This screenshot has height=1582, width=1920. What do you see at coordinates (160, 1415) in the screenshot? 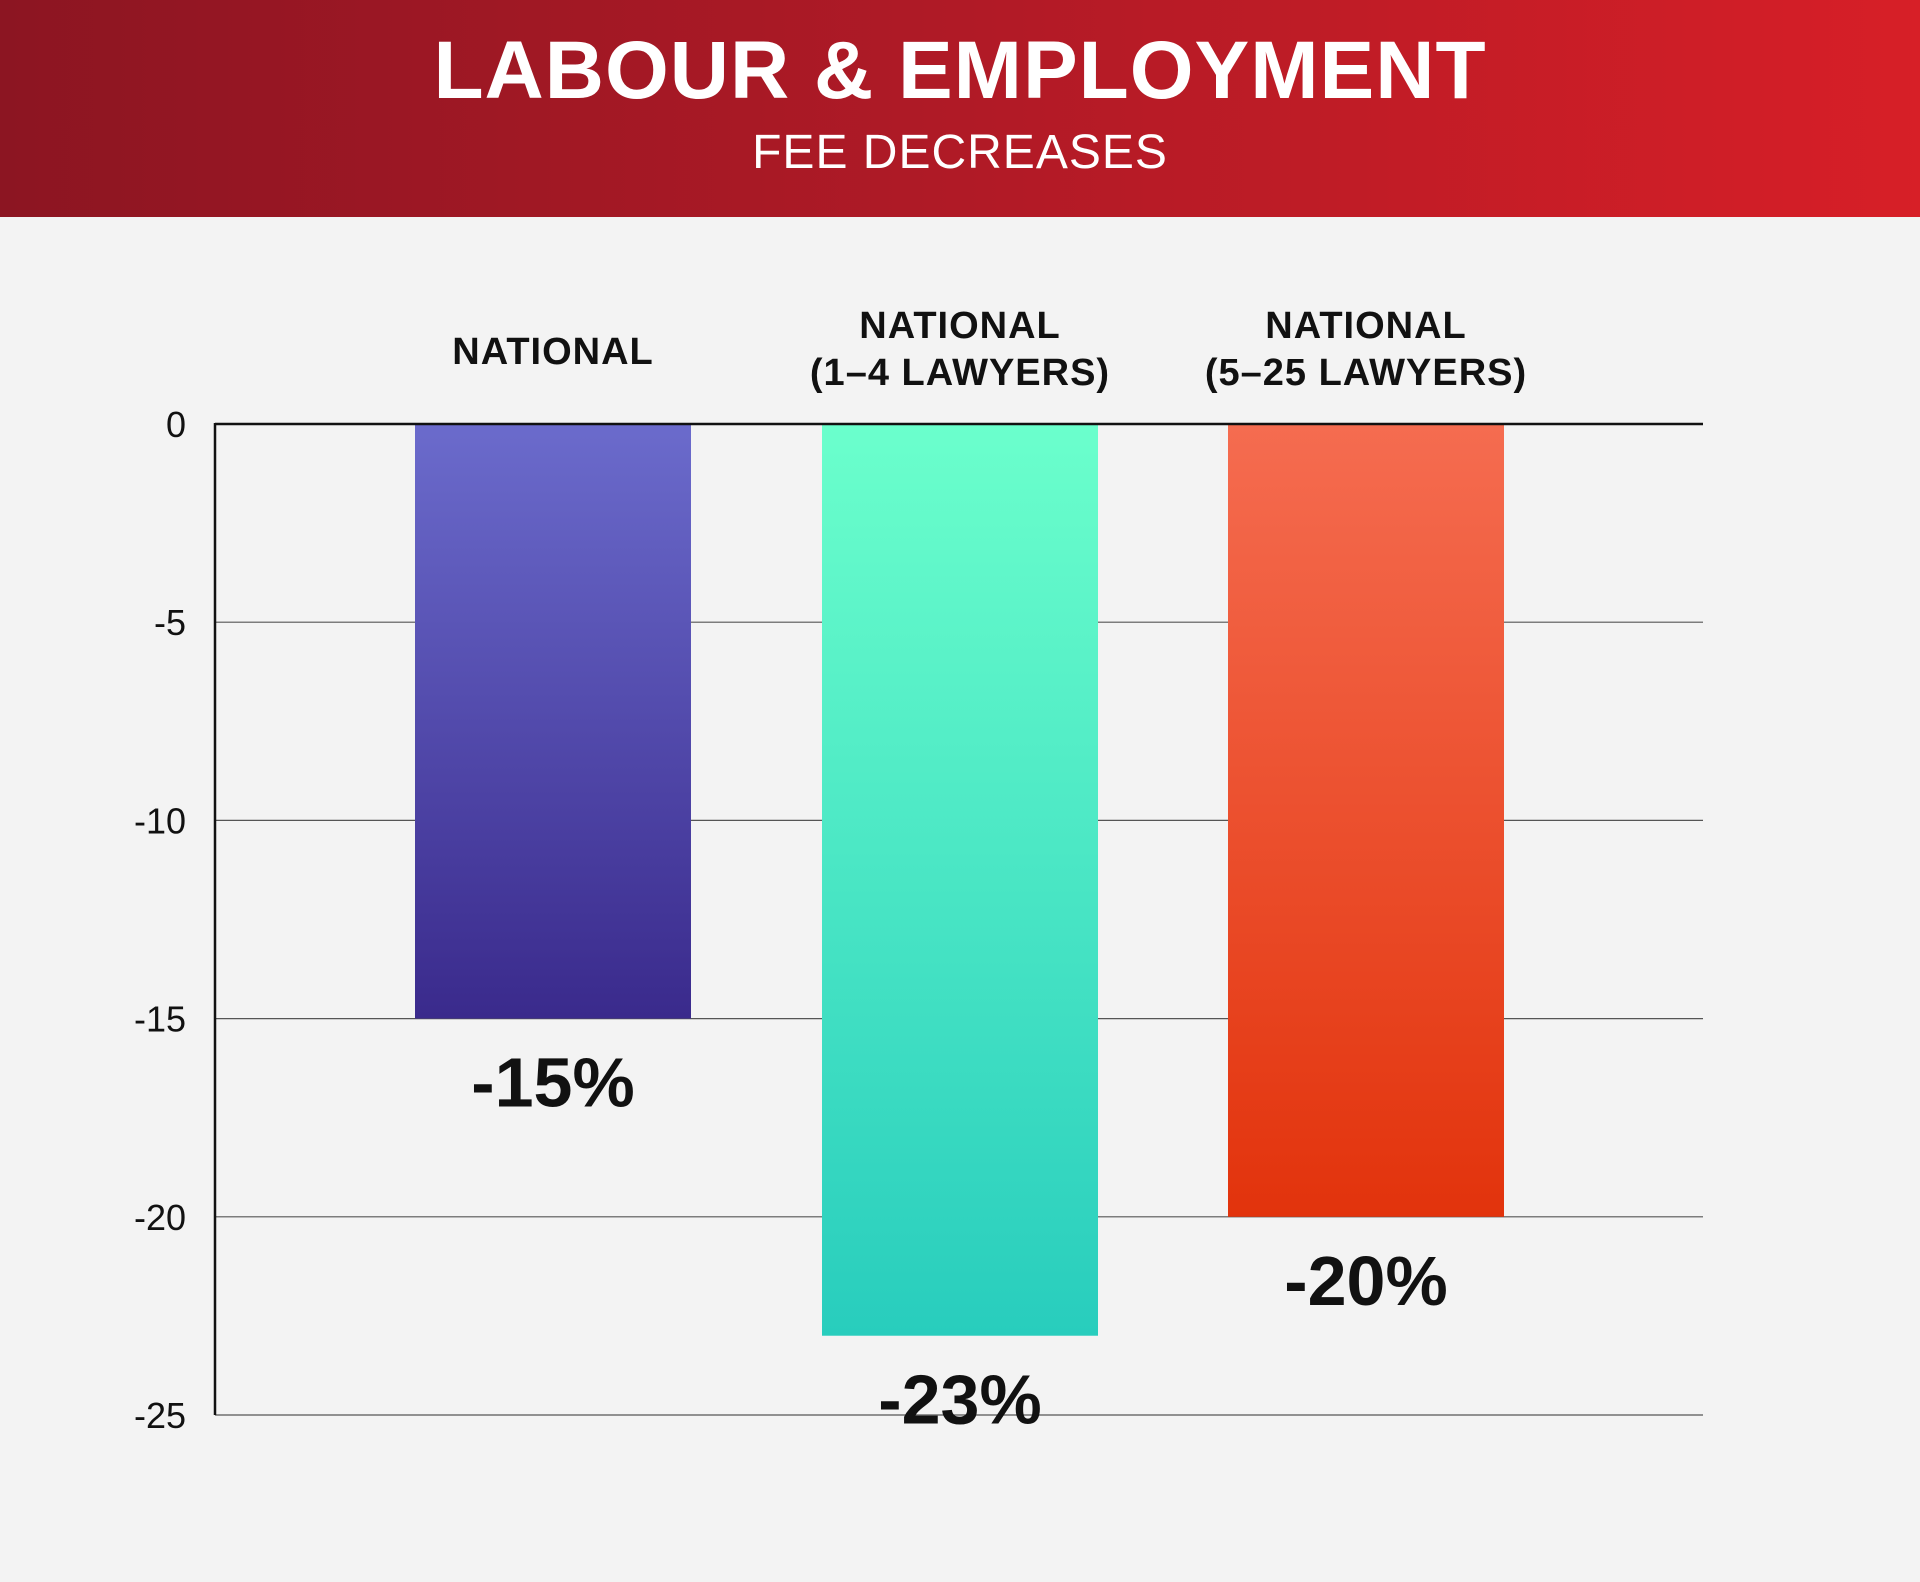
I see `y-tick-label: -25` at bounding box center [160, 1415].